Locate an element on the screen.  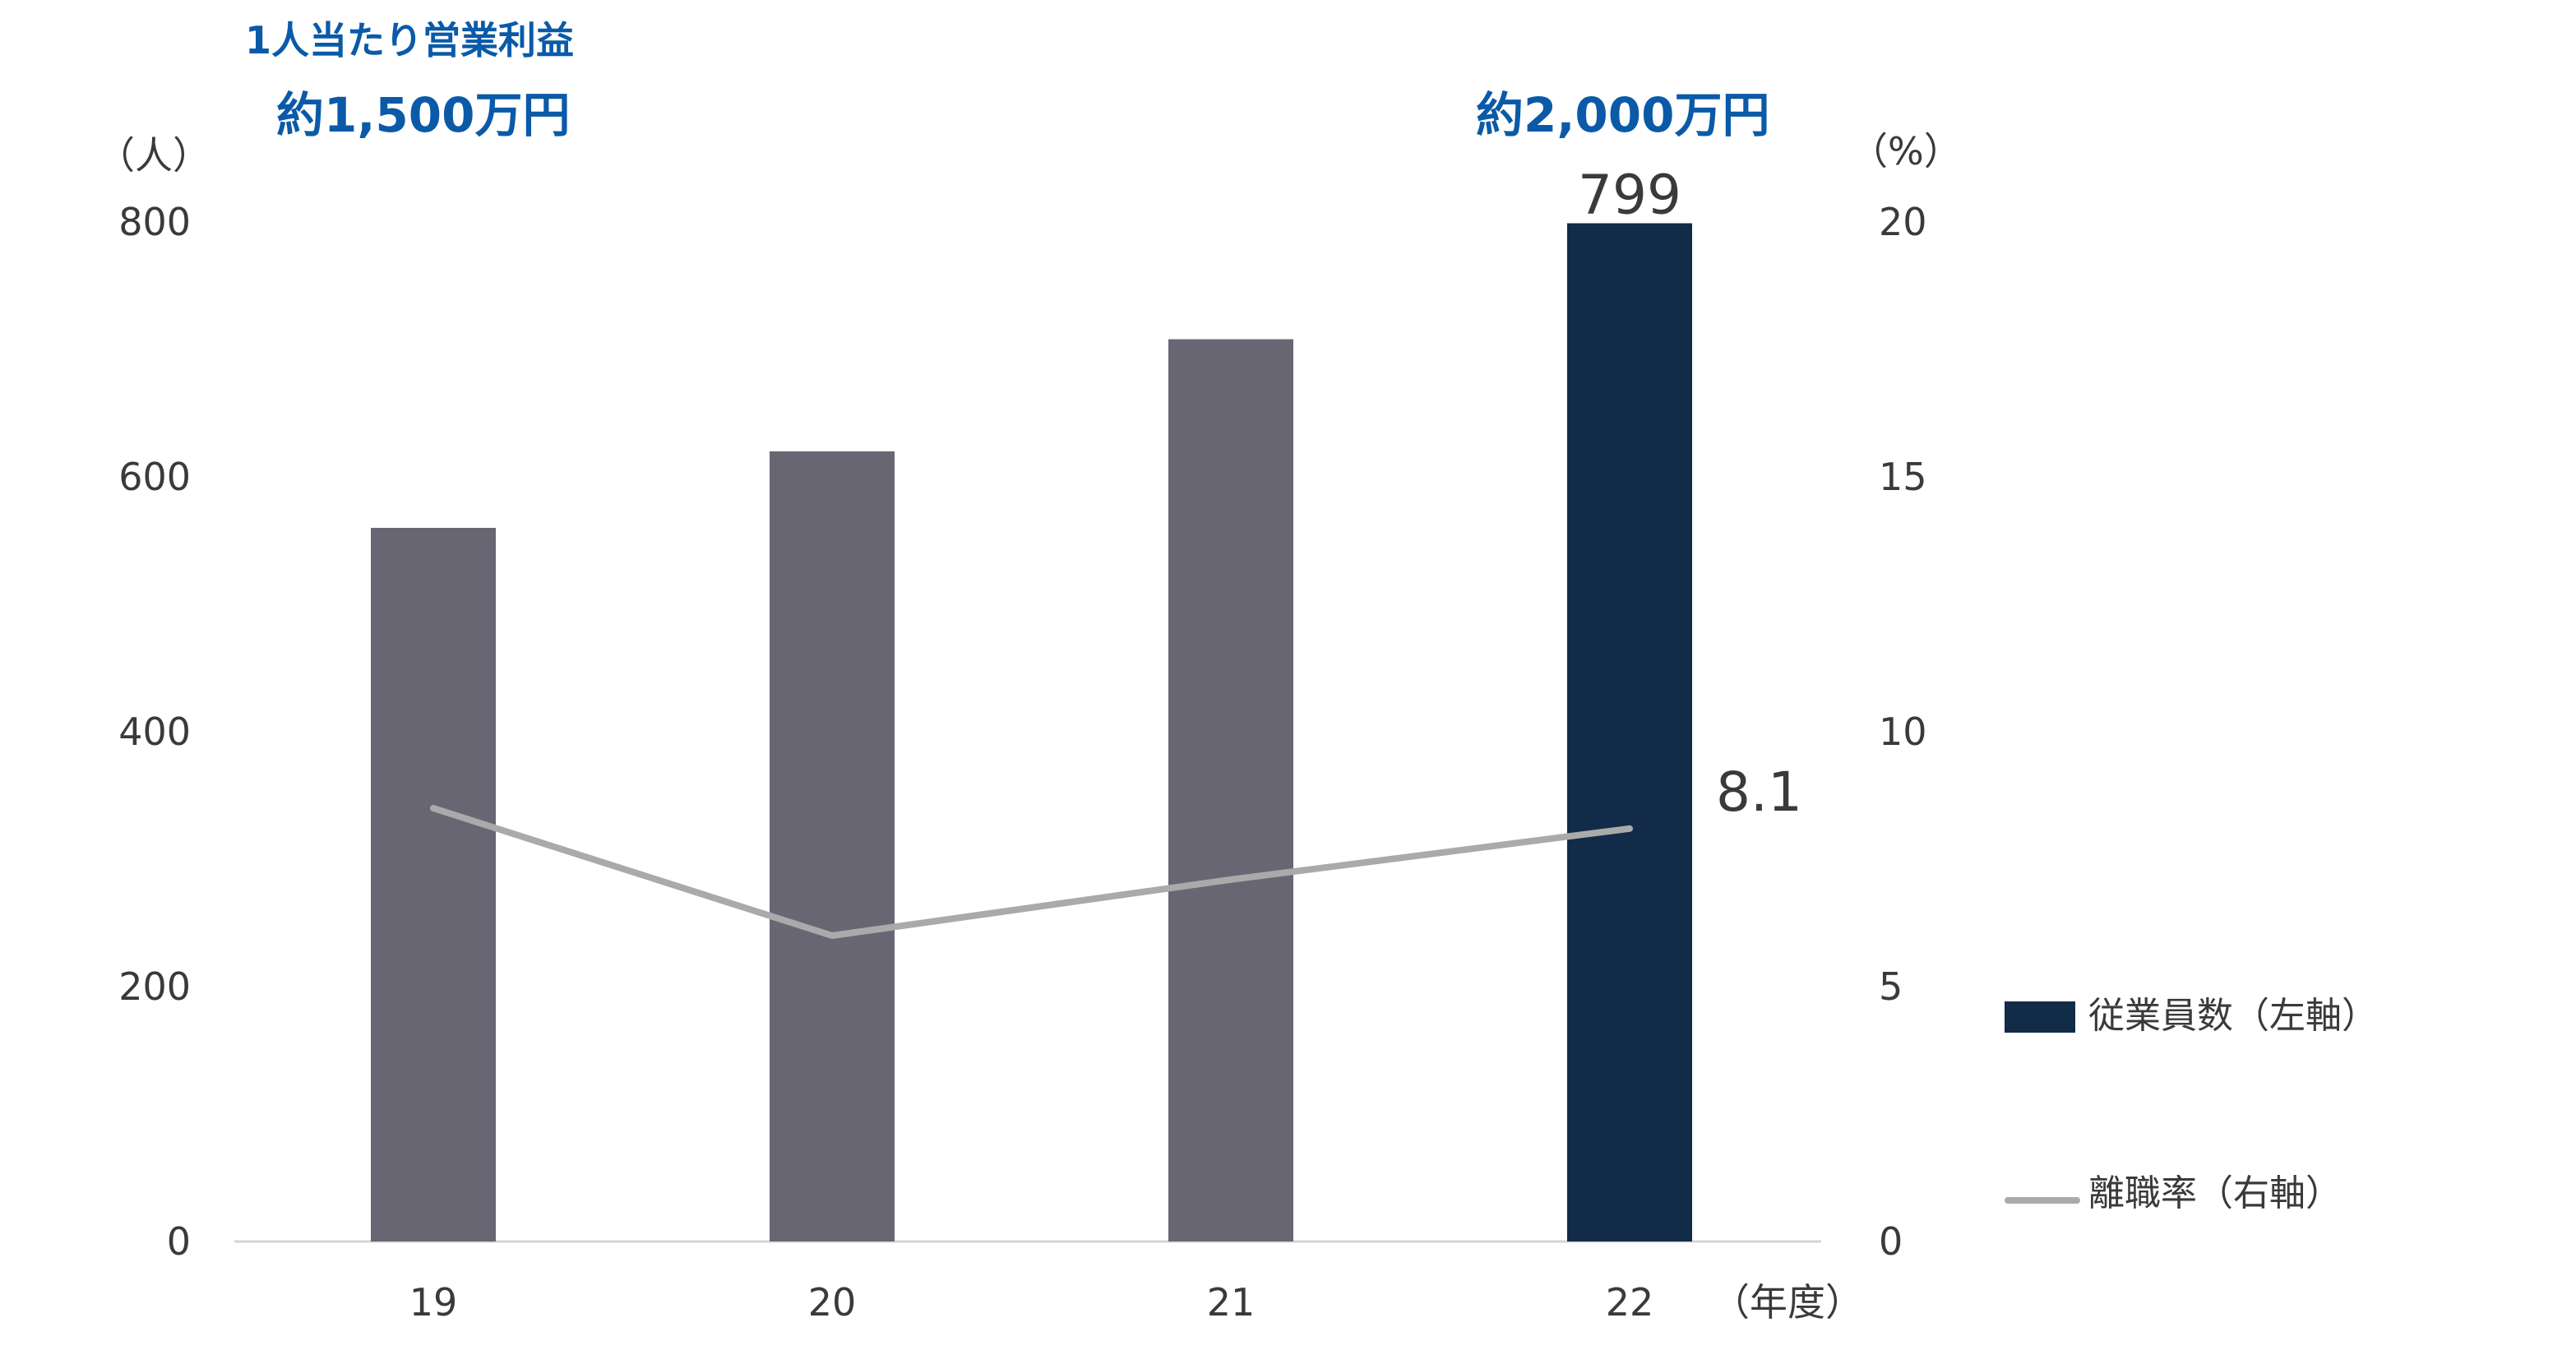
right-tick-label: 20 is located at coordinates (1903, 222).